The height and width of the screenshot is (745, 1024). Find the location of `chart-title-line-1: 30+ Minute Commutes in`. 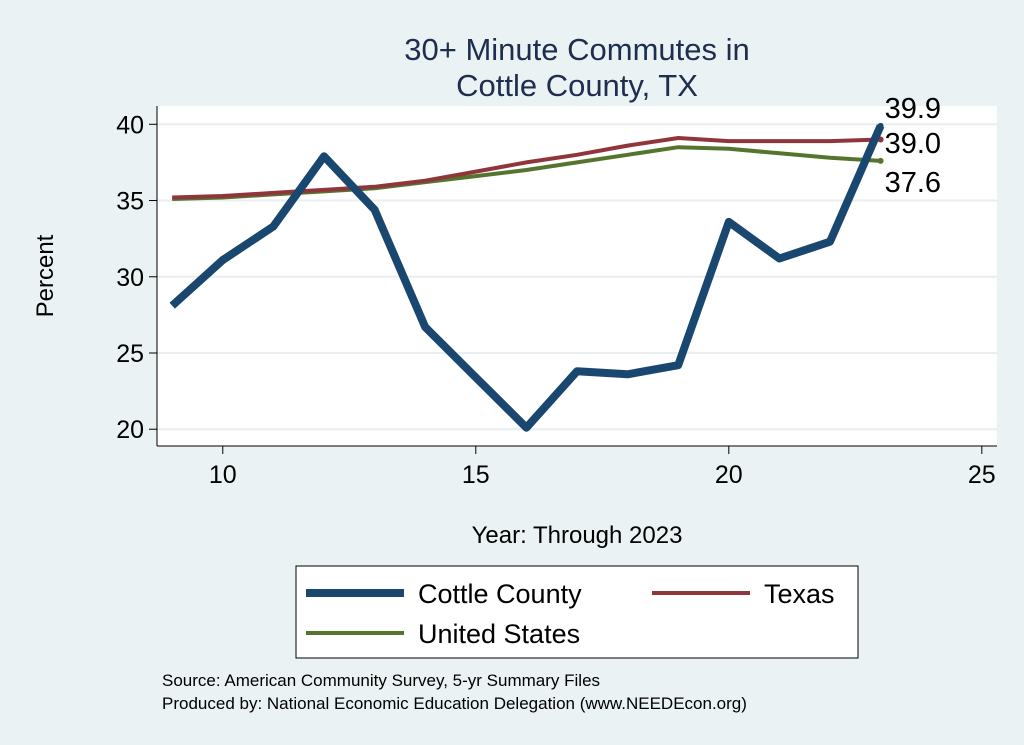

chart-title-line-1: 30+ Minute Commutes in is located at coordinates (576, 49).